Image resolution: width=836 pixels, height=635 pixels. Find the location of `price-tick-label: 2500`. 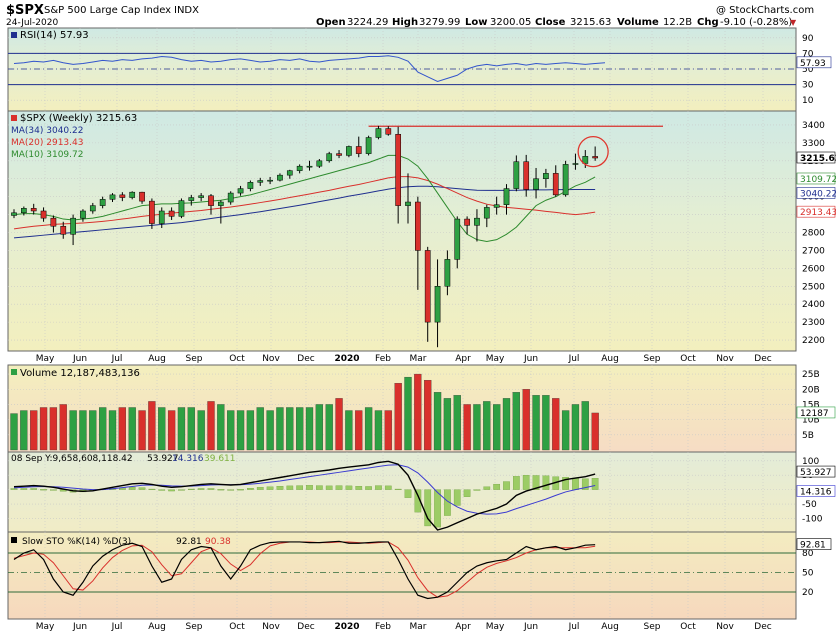

price-tick-label: 2500 is located at coordinates (813, 287).